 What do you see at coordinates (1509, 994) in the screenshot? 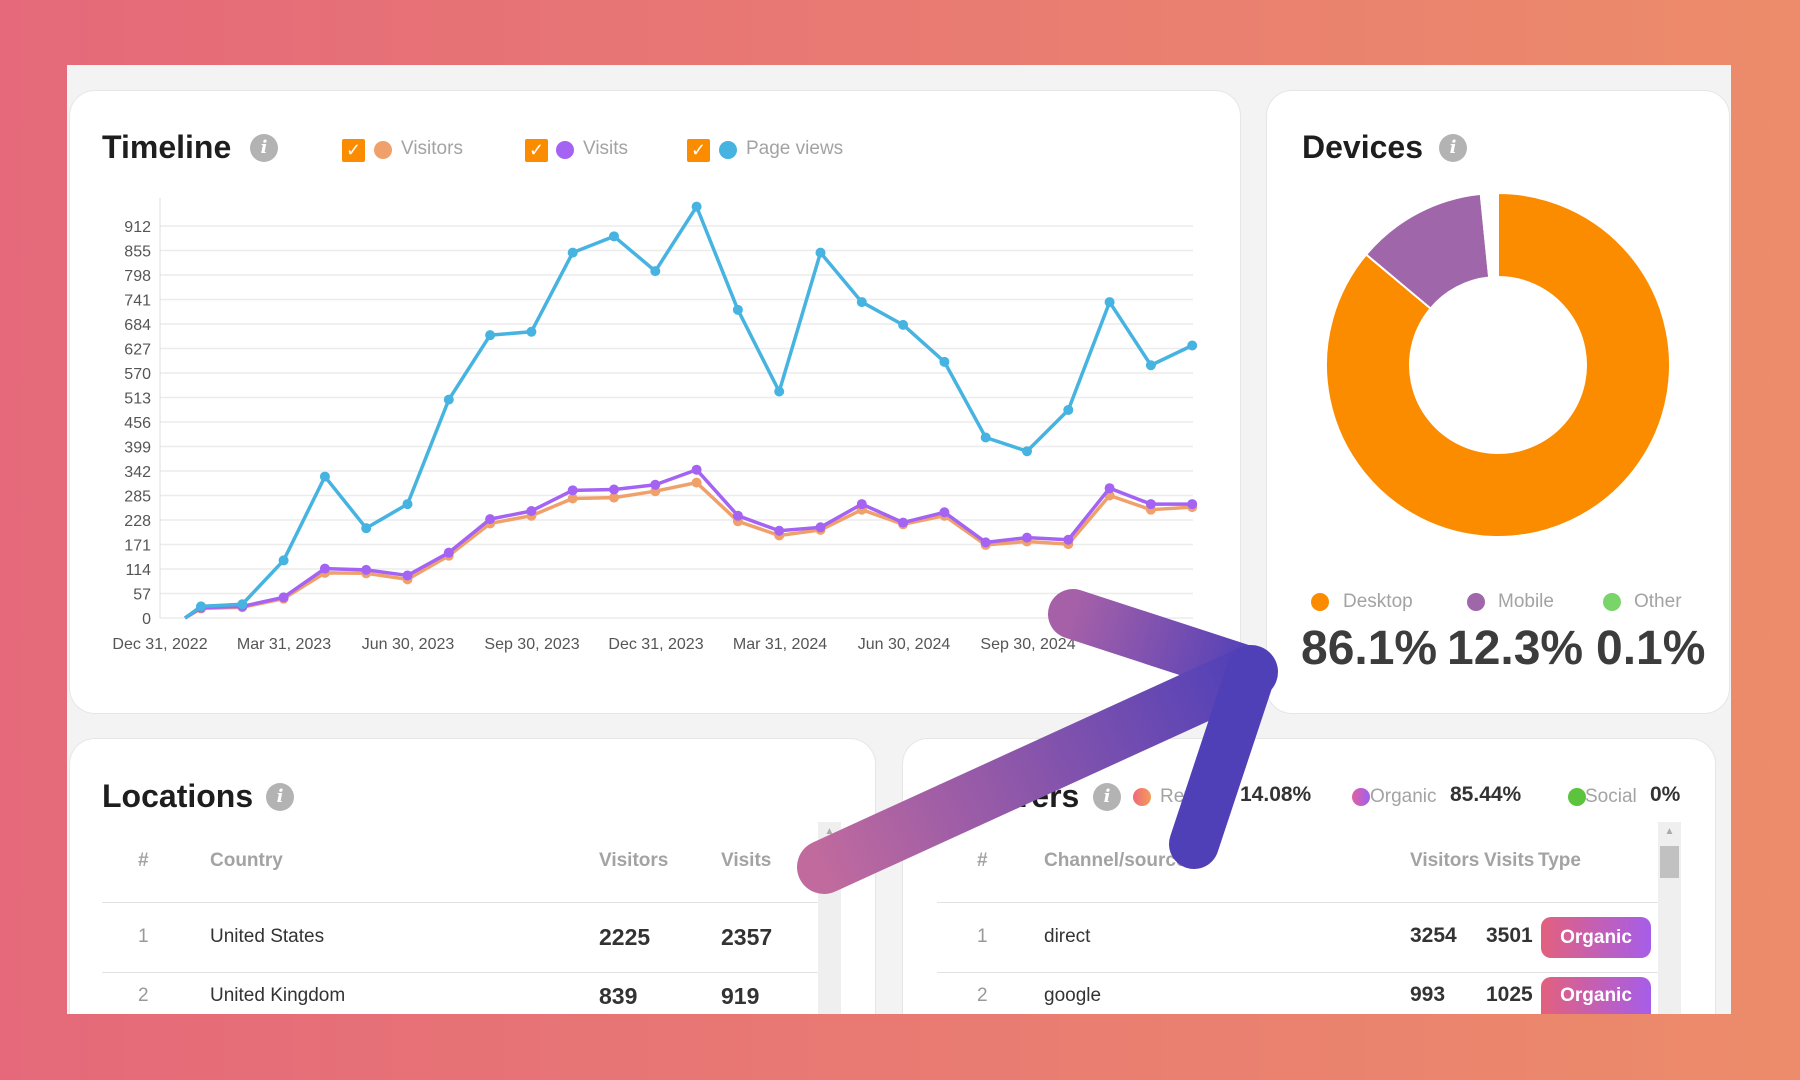
I see `row-visits: 1025` at bounding box center [1509, 994].